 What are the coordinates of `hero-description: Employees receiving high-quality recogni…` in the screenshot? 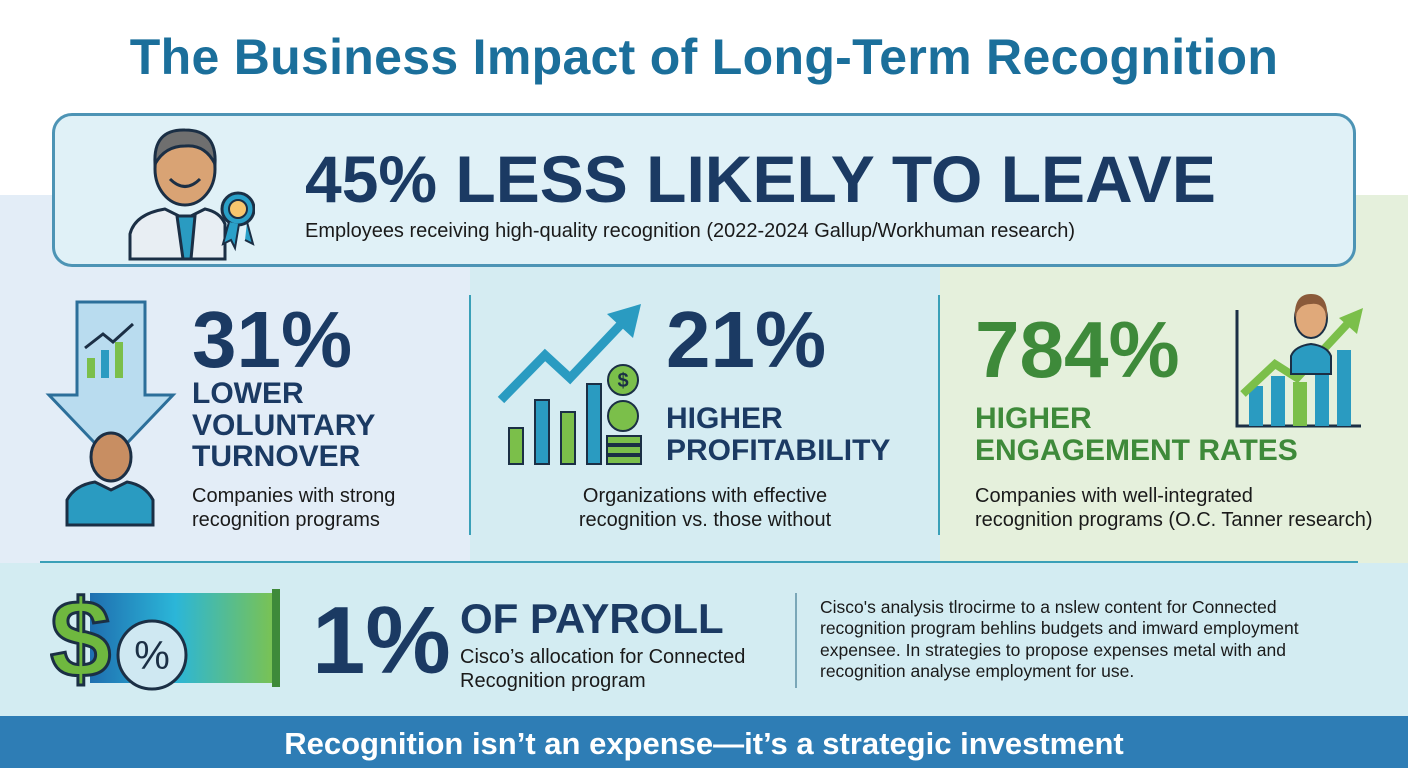 It's located at (690, 231).